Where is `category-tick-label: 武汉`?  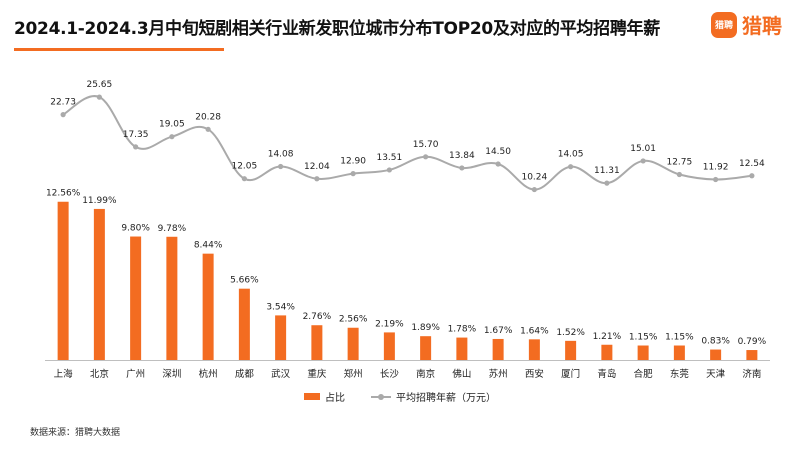 category-tick-label: 武汉 is located at coordinates (281, 374).